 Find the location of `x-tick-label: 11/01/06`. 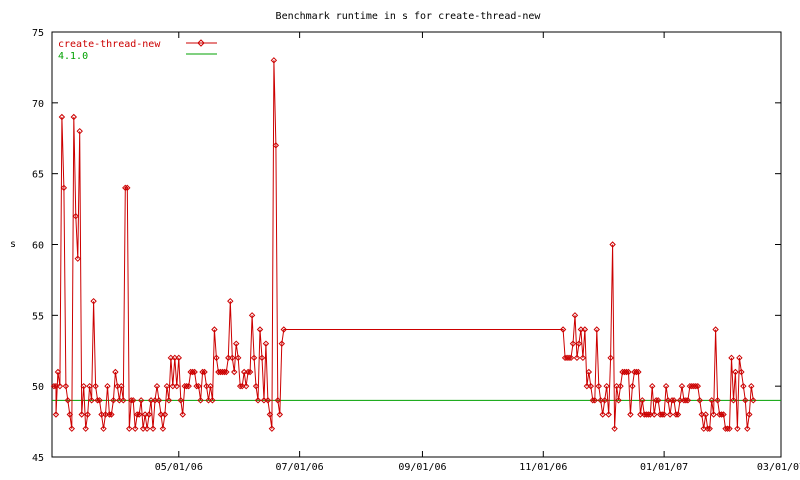

x-tick-label: 11/01/06 is located at coordinates (543, 467).